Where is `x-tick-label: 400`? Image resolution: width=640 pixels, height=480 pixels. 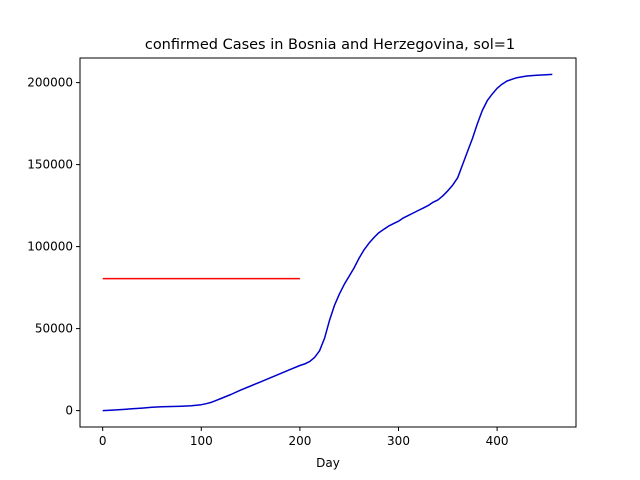 x-tick-label: 400 is located at coordinates (497, 441).